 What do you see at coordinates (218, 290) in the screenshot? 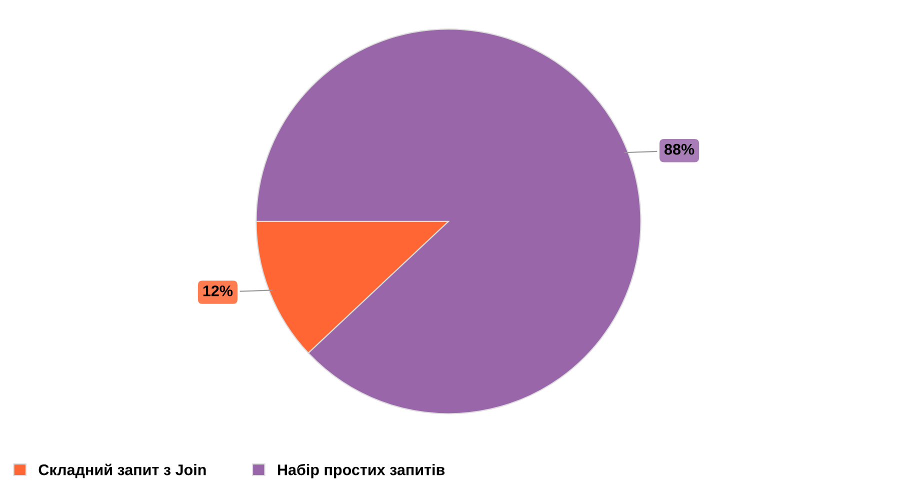
I see `data-label: 12%` at bounding box center [218, 290].